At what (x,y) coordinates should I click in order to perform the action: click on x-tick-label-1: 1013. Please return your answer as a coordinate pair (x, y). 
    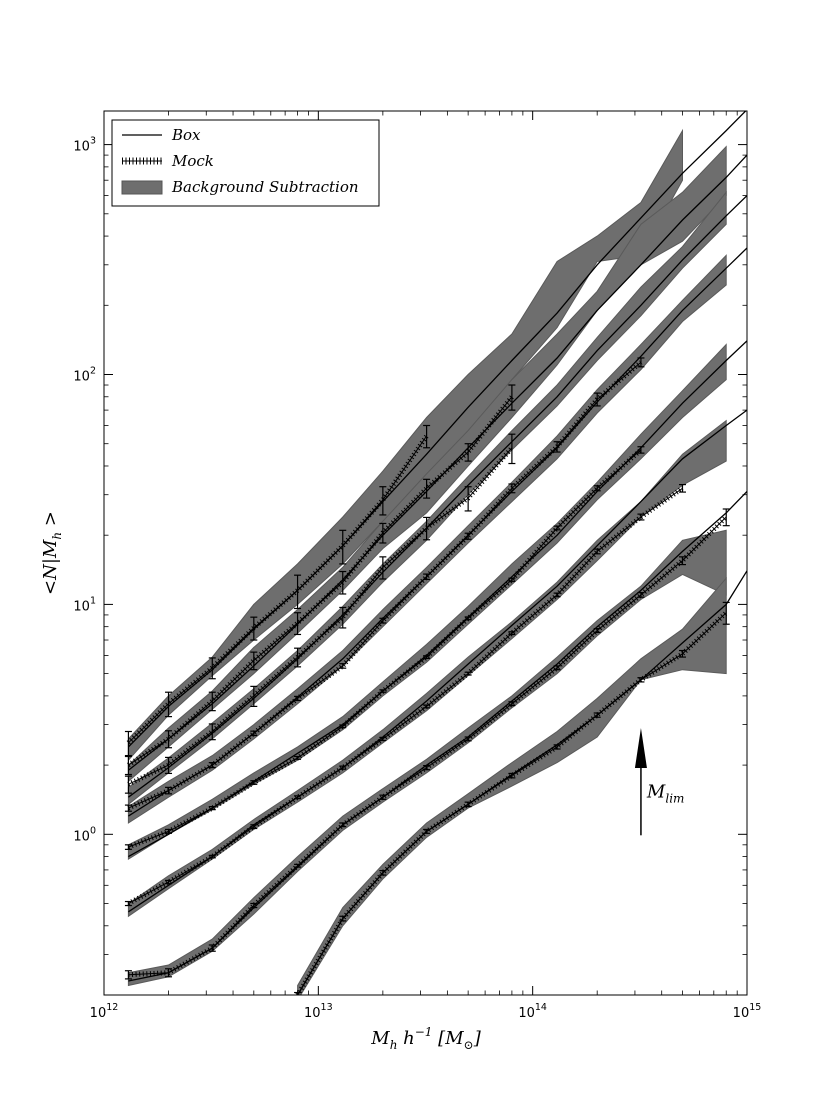
    Looking at the image, I should click on (318, 1011).